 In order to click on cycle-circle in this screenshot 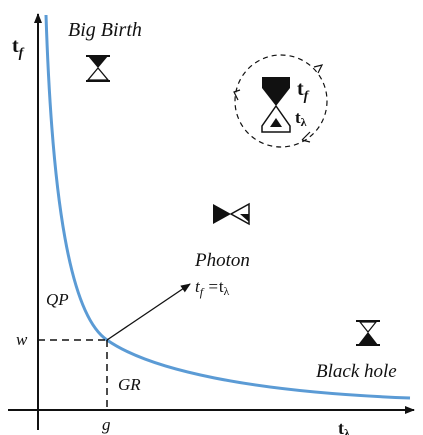, I will do `click(281, 101)`.